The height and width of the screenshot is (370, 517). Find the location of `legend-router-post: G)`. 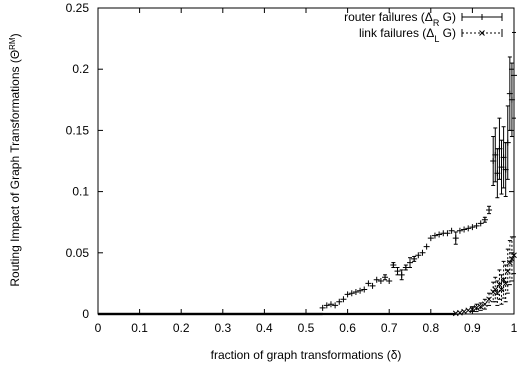

legend-router-post: G) is located at coordinates (447, 17).